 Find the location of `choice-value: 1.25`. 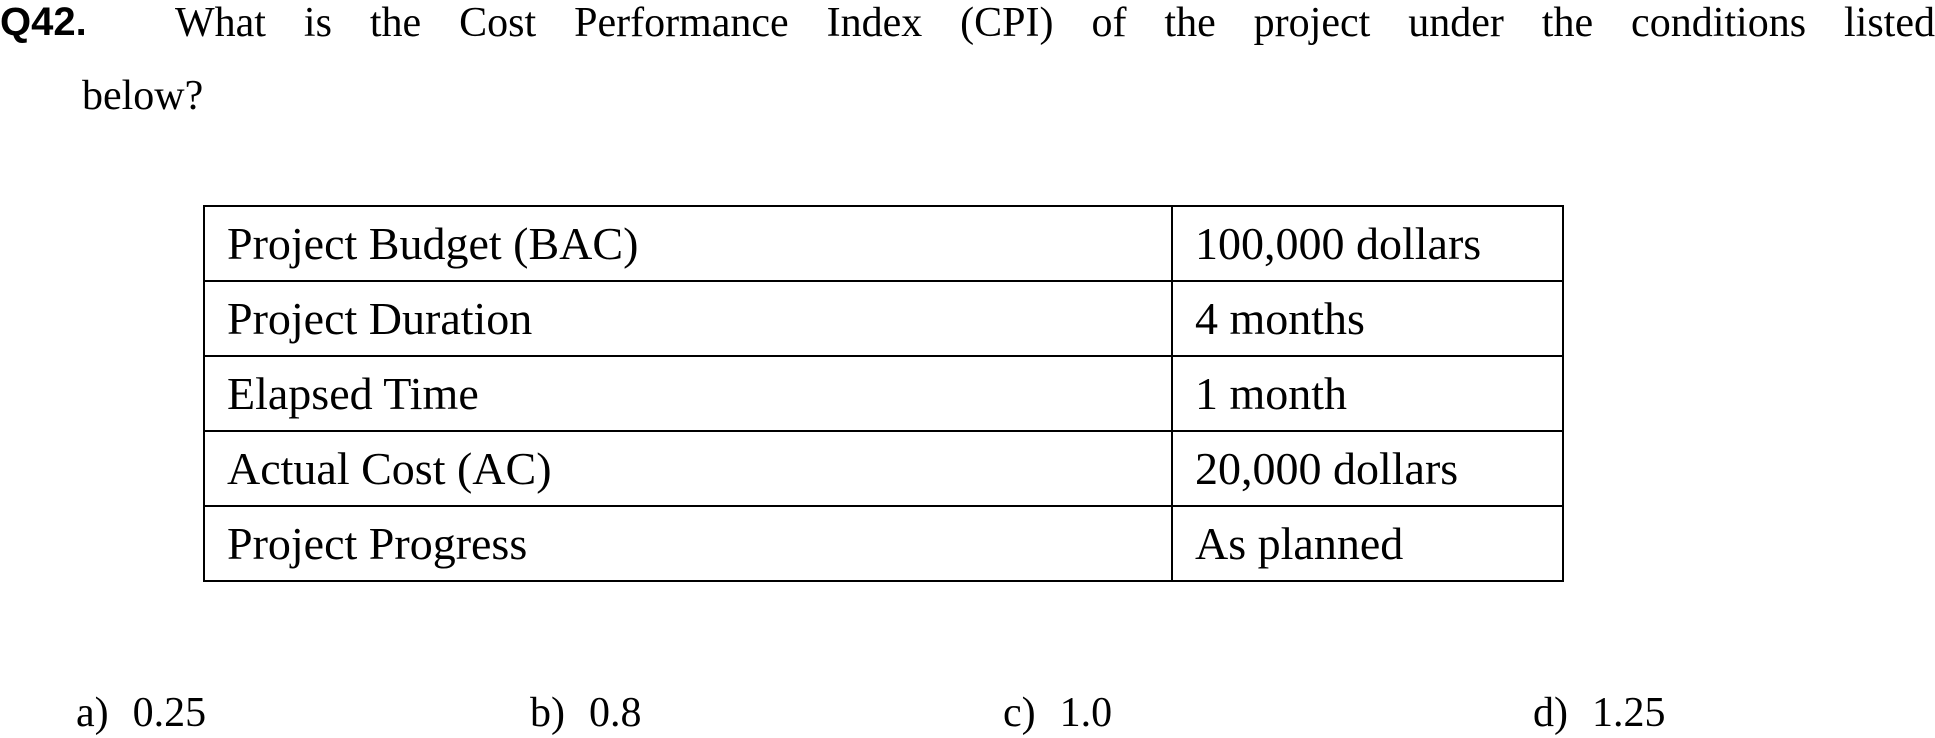

choice-value: 1.25 is located at coordinates (1629, 713).